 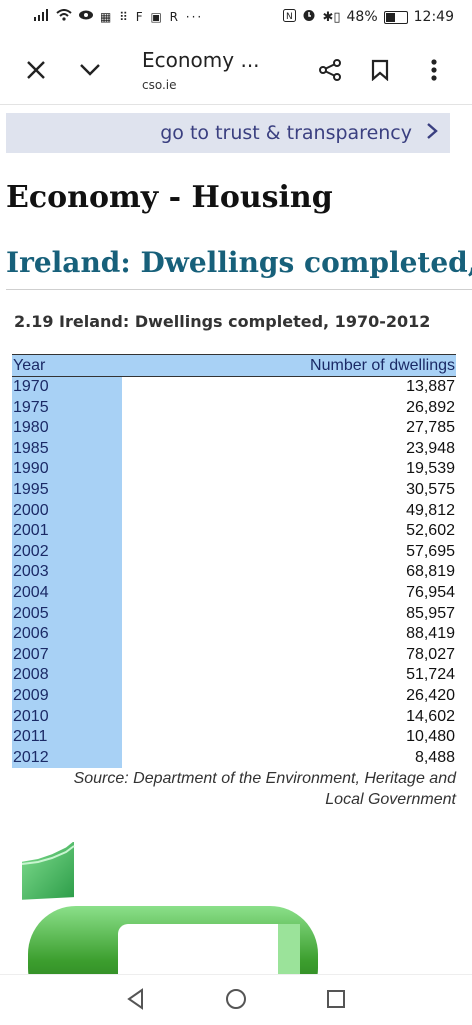 What do you see at coordinates (67, 614) in the screenshot?
I see `year-cell: 2005` at bounding box center [67, 614].